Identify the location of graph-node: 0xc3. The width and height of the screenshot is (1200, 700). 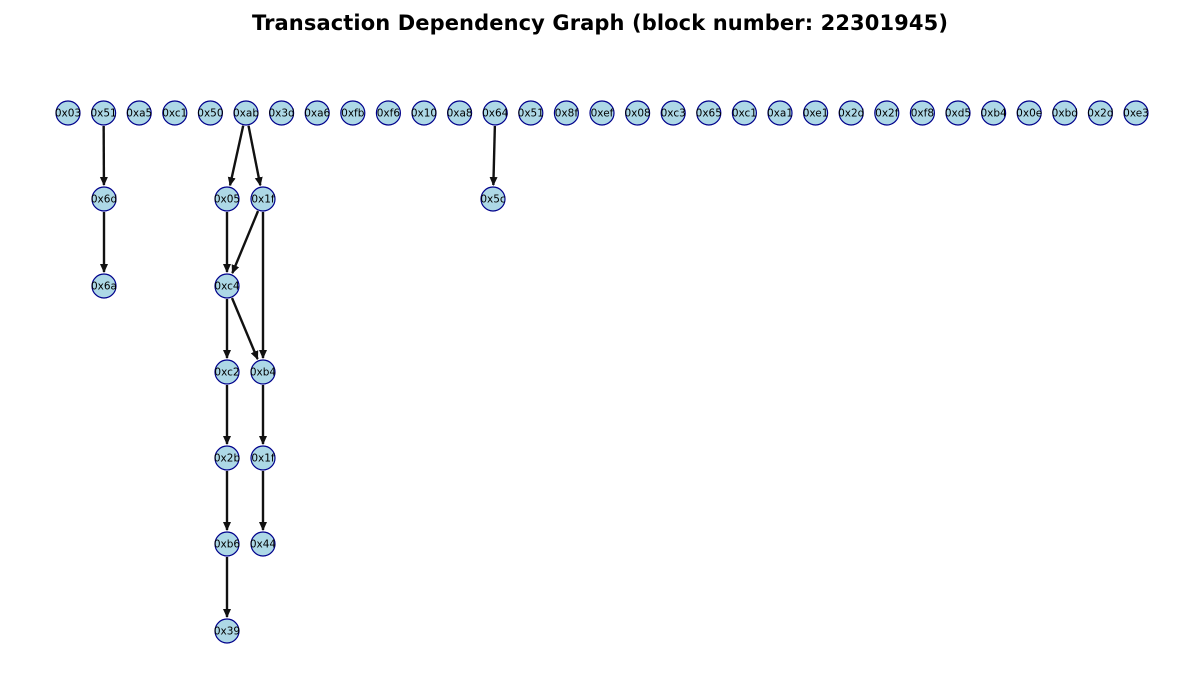
(673, 113).